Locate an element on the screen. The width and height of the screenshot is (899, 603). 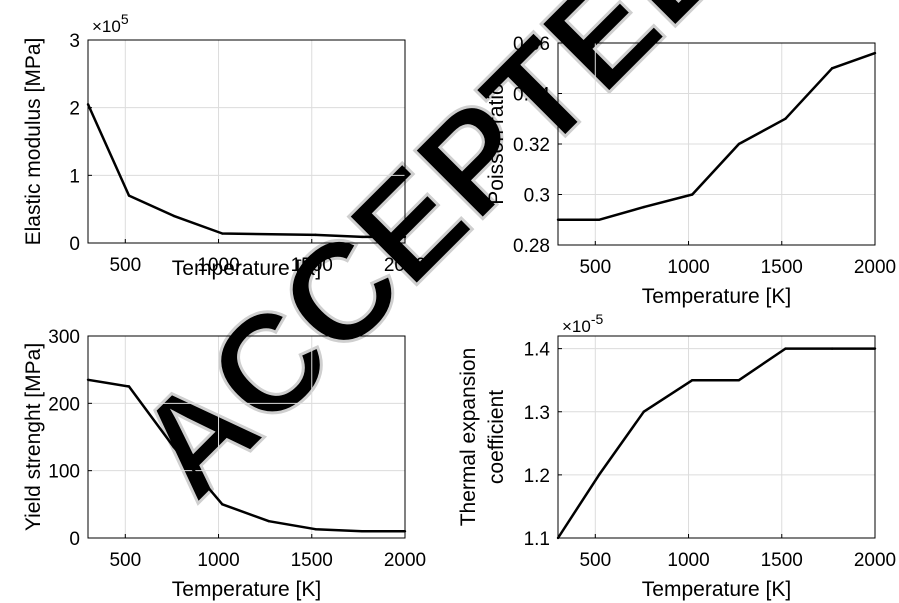
y-exponent-label: ×10⁵ is located at coordinates (110, 23).